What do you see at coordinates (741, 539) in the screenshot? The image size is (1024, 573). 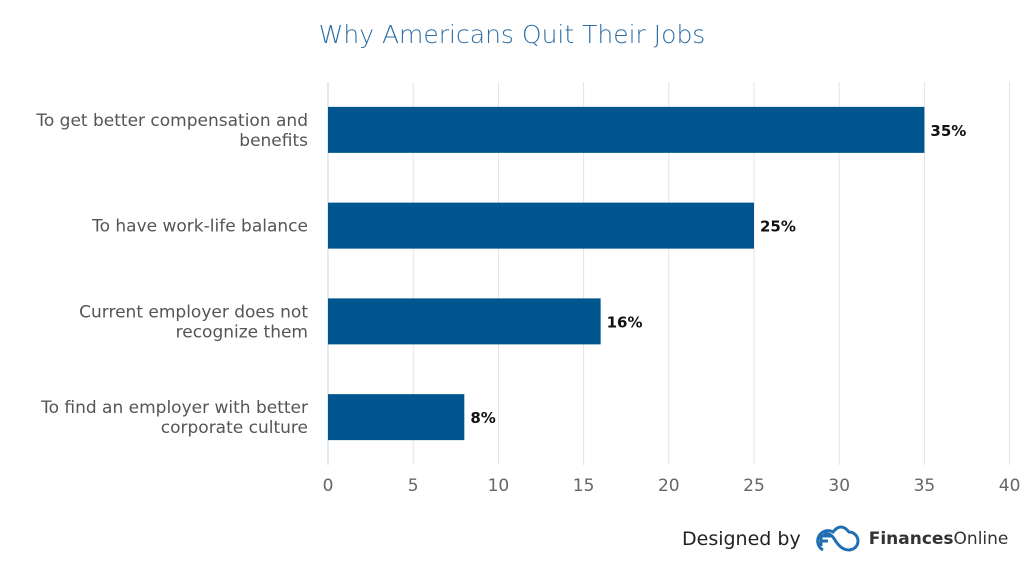 I see `designed-by-label: Designed by` at bounding box center [741, 539].